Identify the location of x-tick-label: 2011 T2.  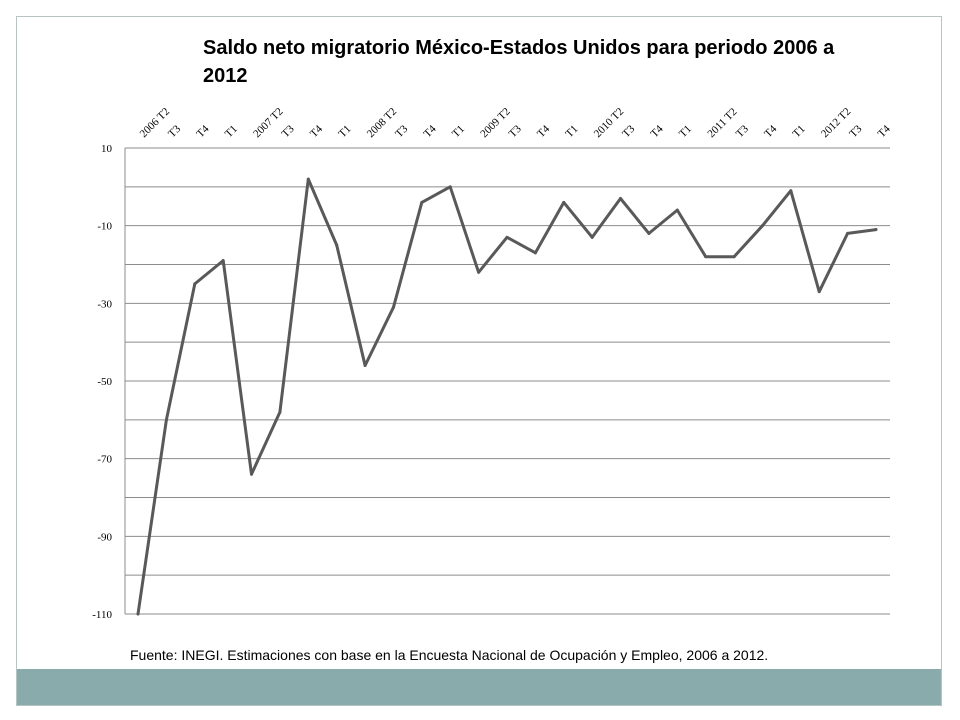
(722, 123).